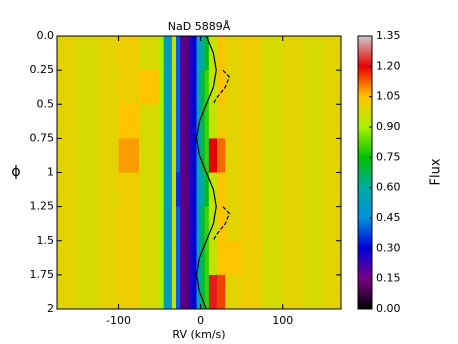  I want to click on phase-curve, so click(221, 155).